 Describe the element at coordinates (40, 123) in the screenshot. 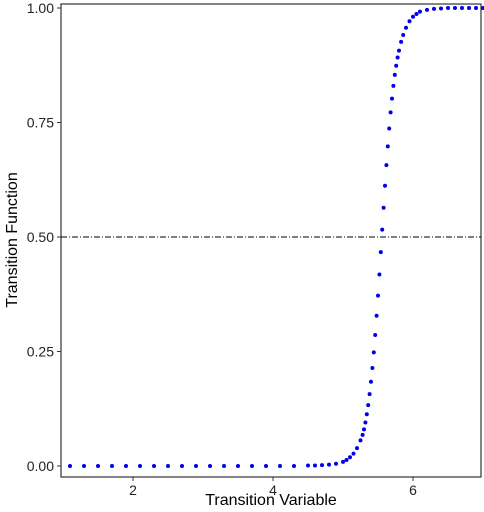

I see `y-tick-label: 0.75` at that location.